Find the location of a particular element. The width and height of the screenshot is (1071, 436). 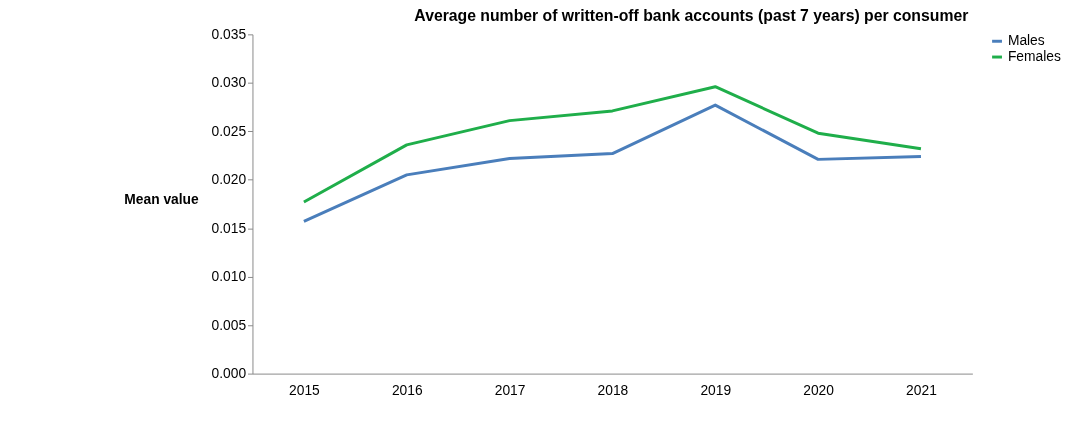

legend-label: Males is located at coordinates (1026, 41).